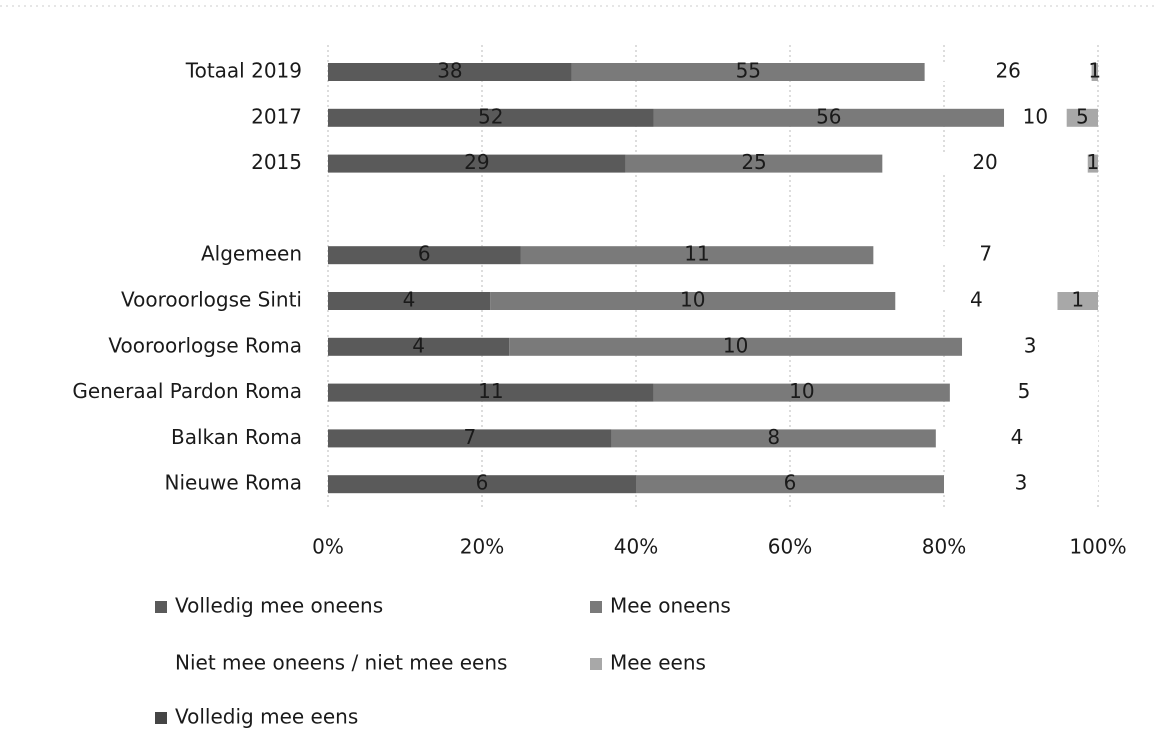 The image size is (1154, 755). What do you see at coordinates (276, 116) in the screenshot?
I see `y-tick-label: 2017` at bounding box center [276, 116].